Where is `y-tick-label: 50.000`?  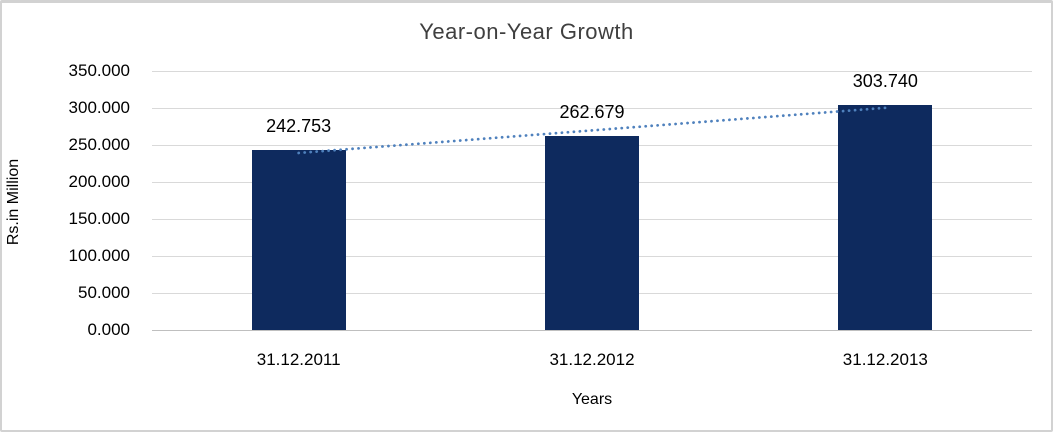
y-tick-label: 50.000 is located at coordinates (104, 292).